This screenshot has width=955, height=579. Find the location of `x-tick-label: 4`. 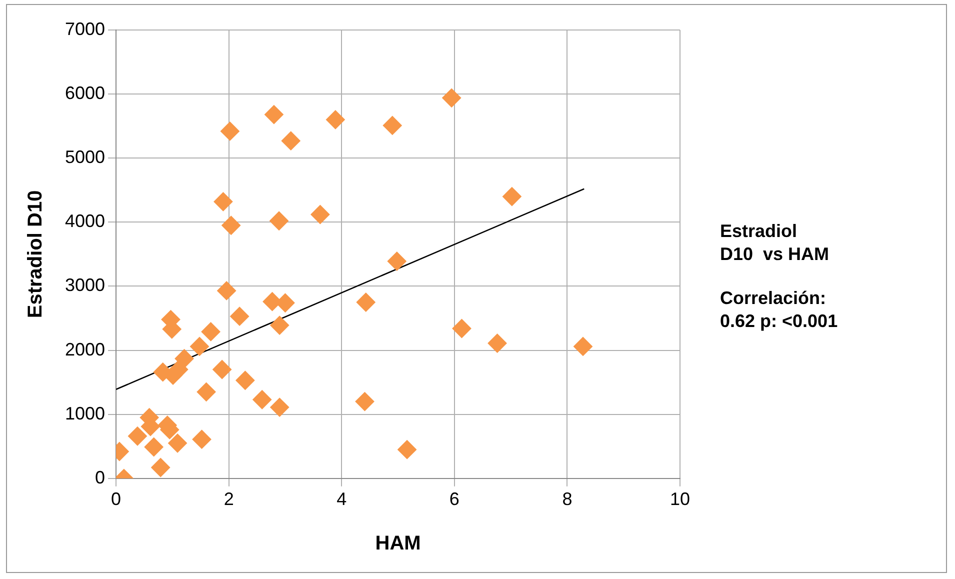

x-tick-label: 4 is located at coordinates (341, 499).